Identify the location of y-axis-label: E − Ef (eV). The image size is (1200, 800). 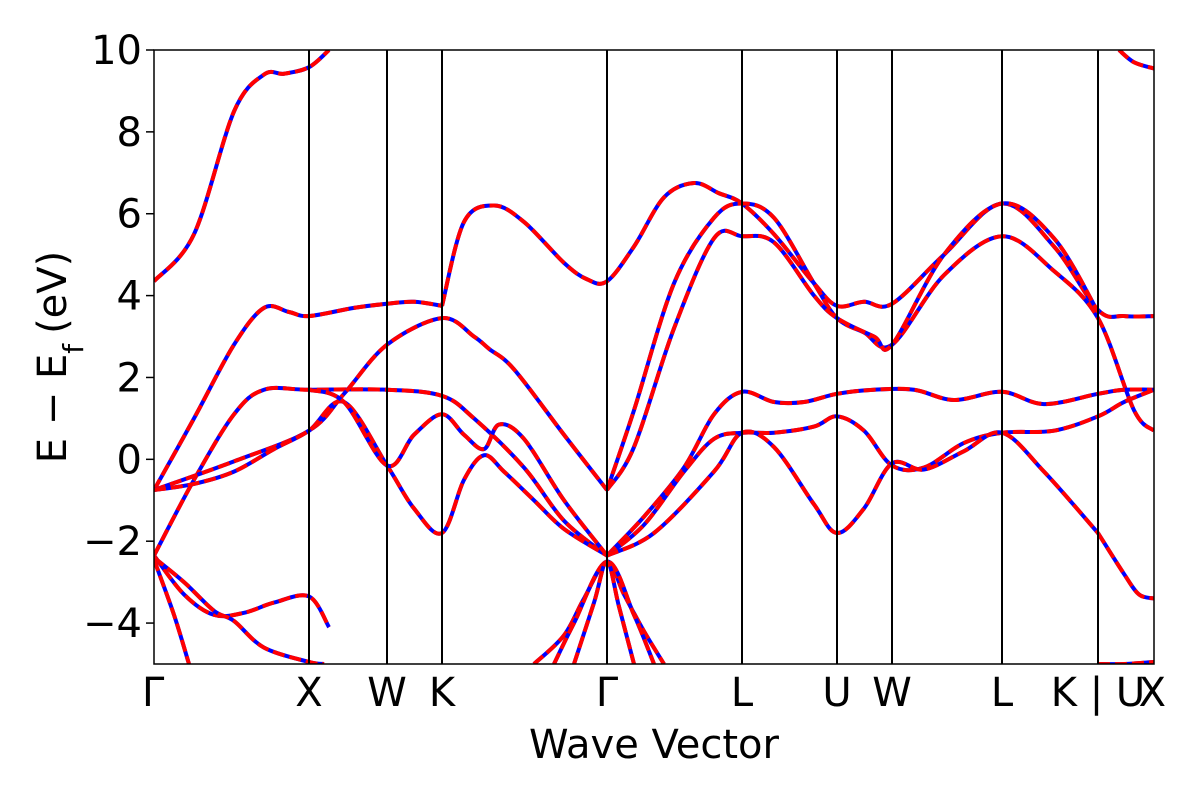
(60, 357).